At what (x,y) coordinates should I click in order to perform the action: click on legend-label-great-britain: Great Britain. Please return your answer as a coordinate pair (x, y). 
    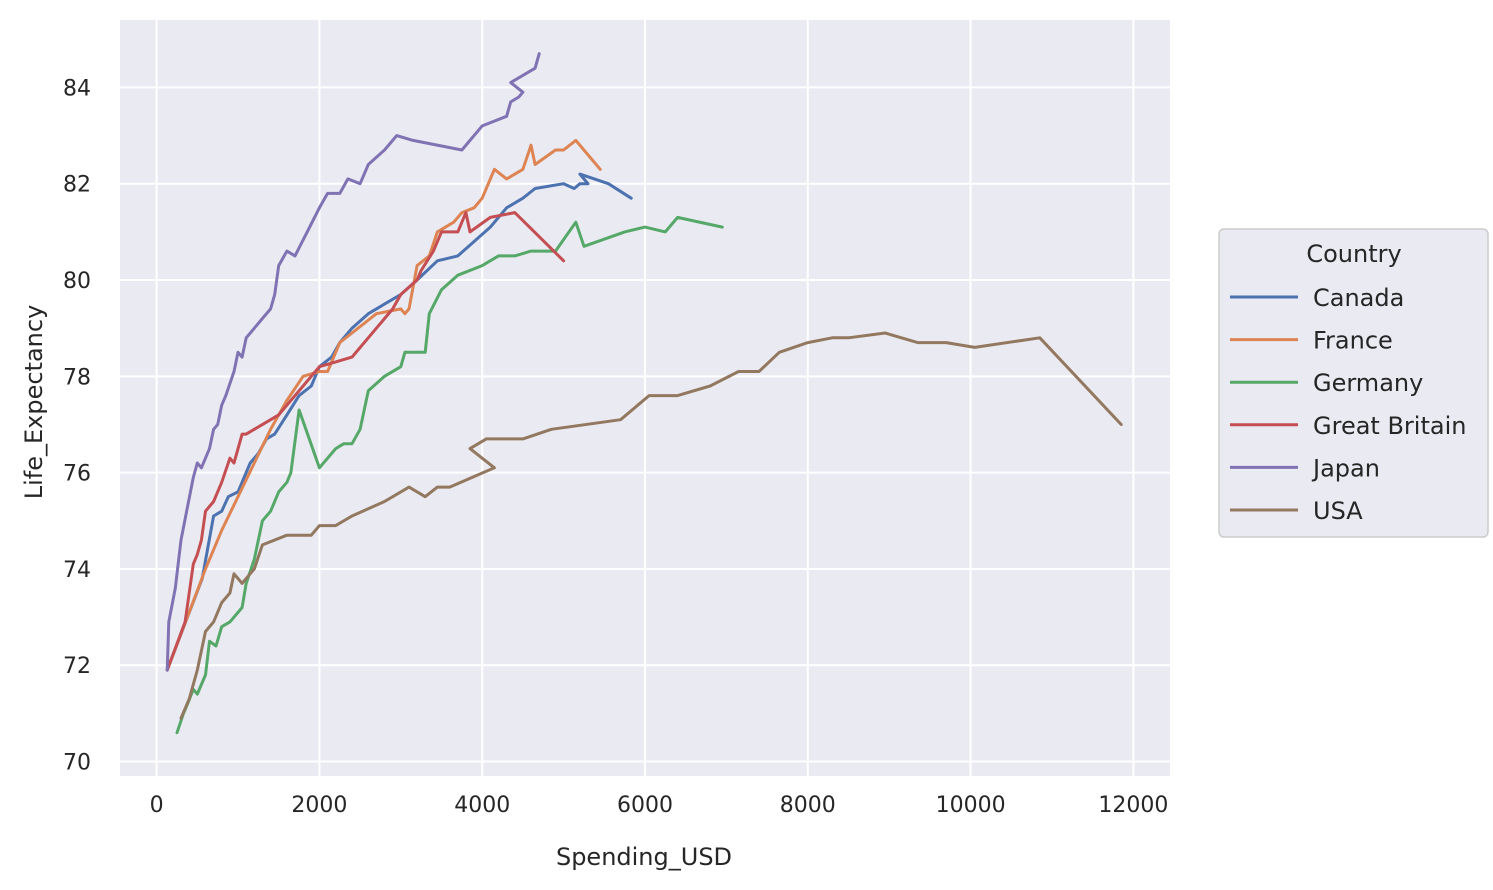
    Looking at the image, I should click on (1389, 426).